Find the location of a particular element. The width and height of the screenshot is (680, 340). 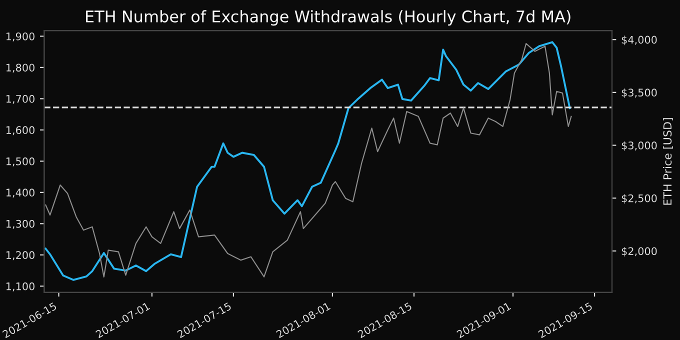

y-tick-label: 1,300 is located at coordinates (20, 224).